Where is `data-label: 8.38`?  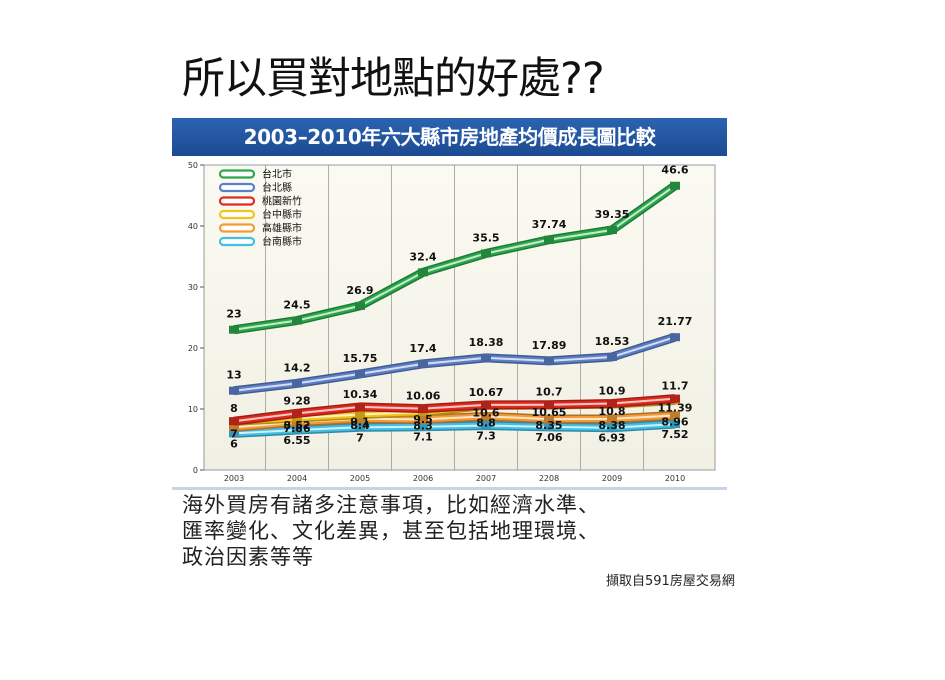 data-label: 8.38 is located at coordinates (611, 425).